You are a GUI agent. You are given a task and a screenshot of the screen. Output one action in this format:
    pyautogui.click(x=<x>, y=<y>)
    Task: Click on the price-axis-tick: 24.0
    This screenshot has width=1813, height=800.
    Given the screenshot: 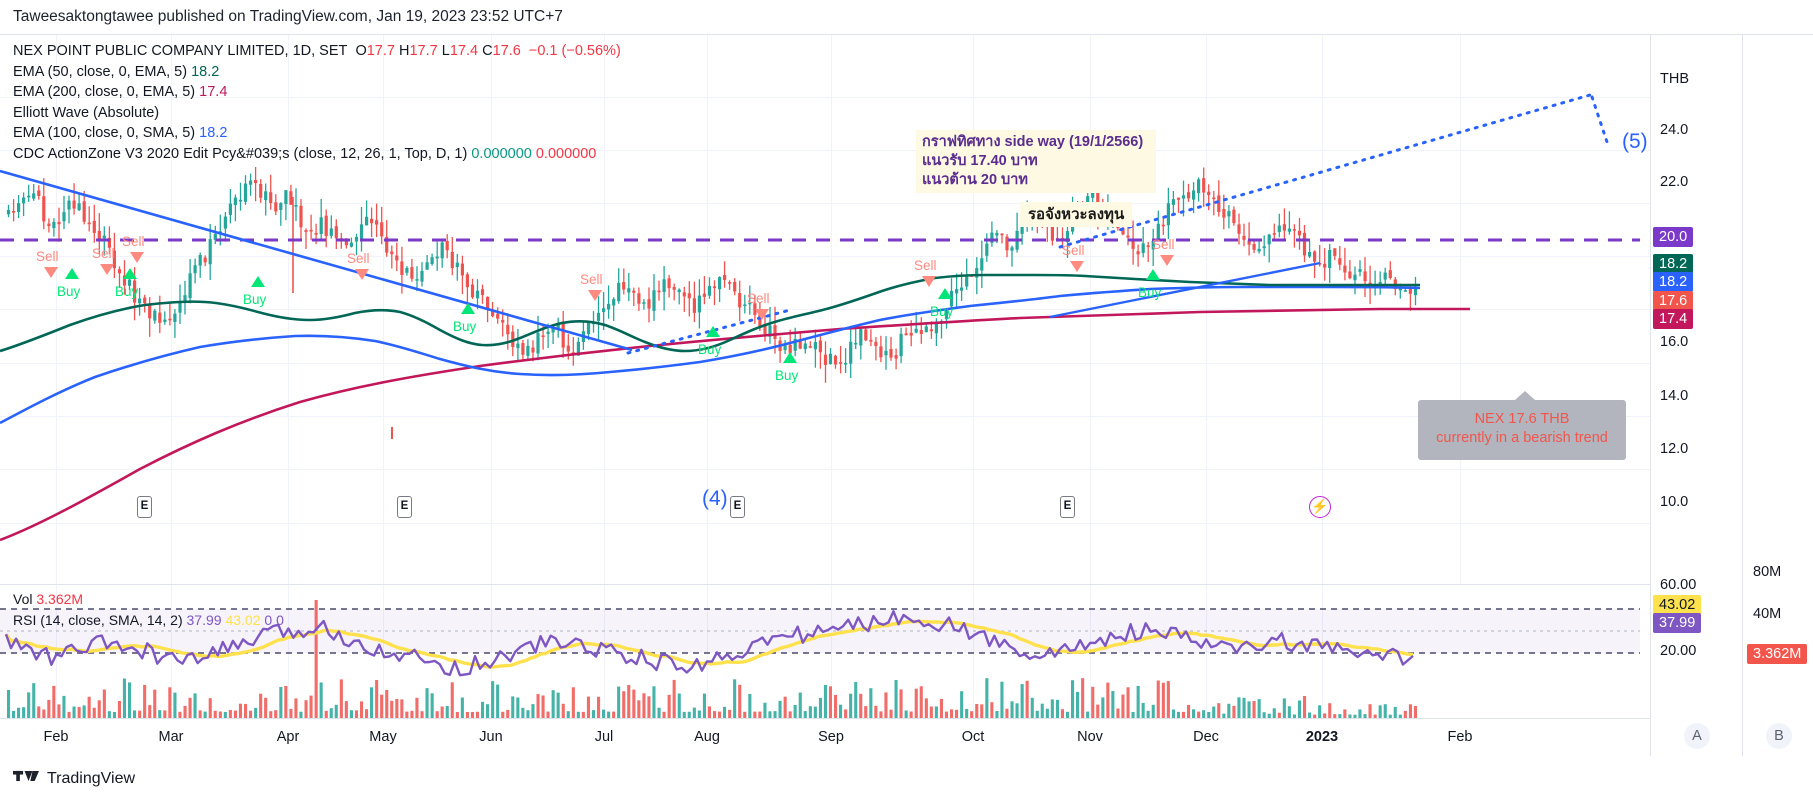 What is the action you would take?
    pyautogui.click(x=1674, y=130)
    